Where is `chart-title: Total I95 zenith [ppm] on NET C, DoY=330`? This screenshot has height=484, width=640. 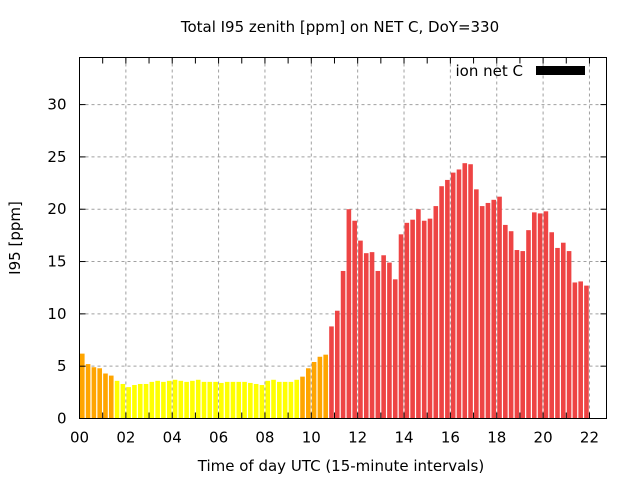 chart-title: Total I95 zenith [ppm] on NET C, DoY=330 is located at coordinates (339, 27).